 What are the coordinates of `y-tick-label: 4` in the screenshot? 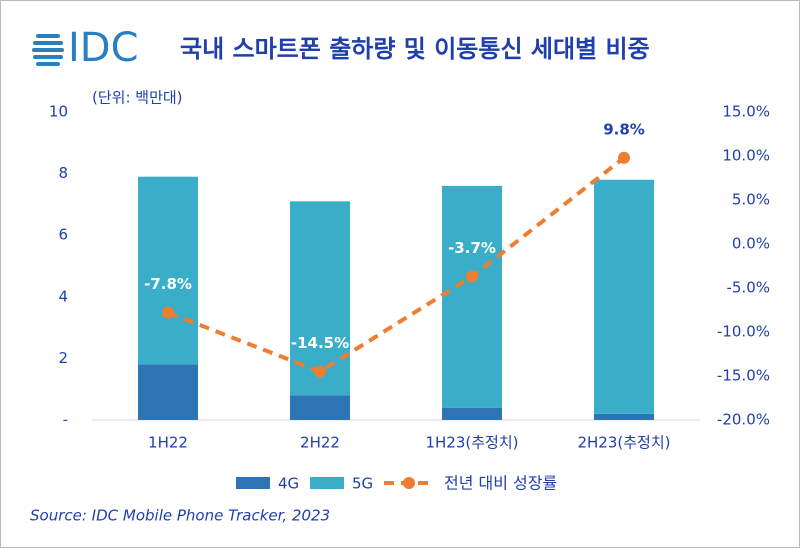 It's located at (63, 296).